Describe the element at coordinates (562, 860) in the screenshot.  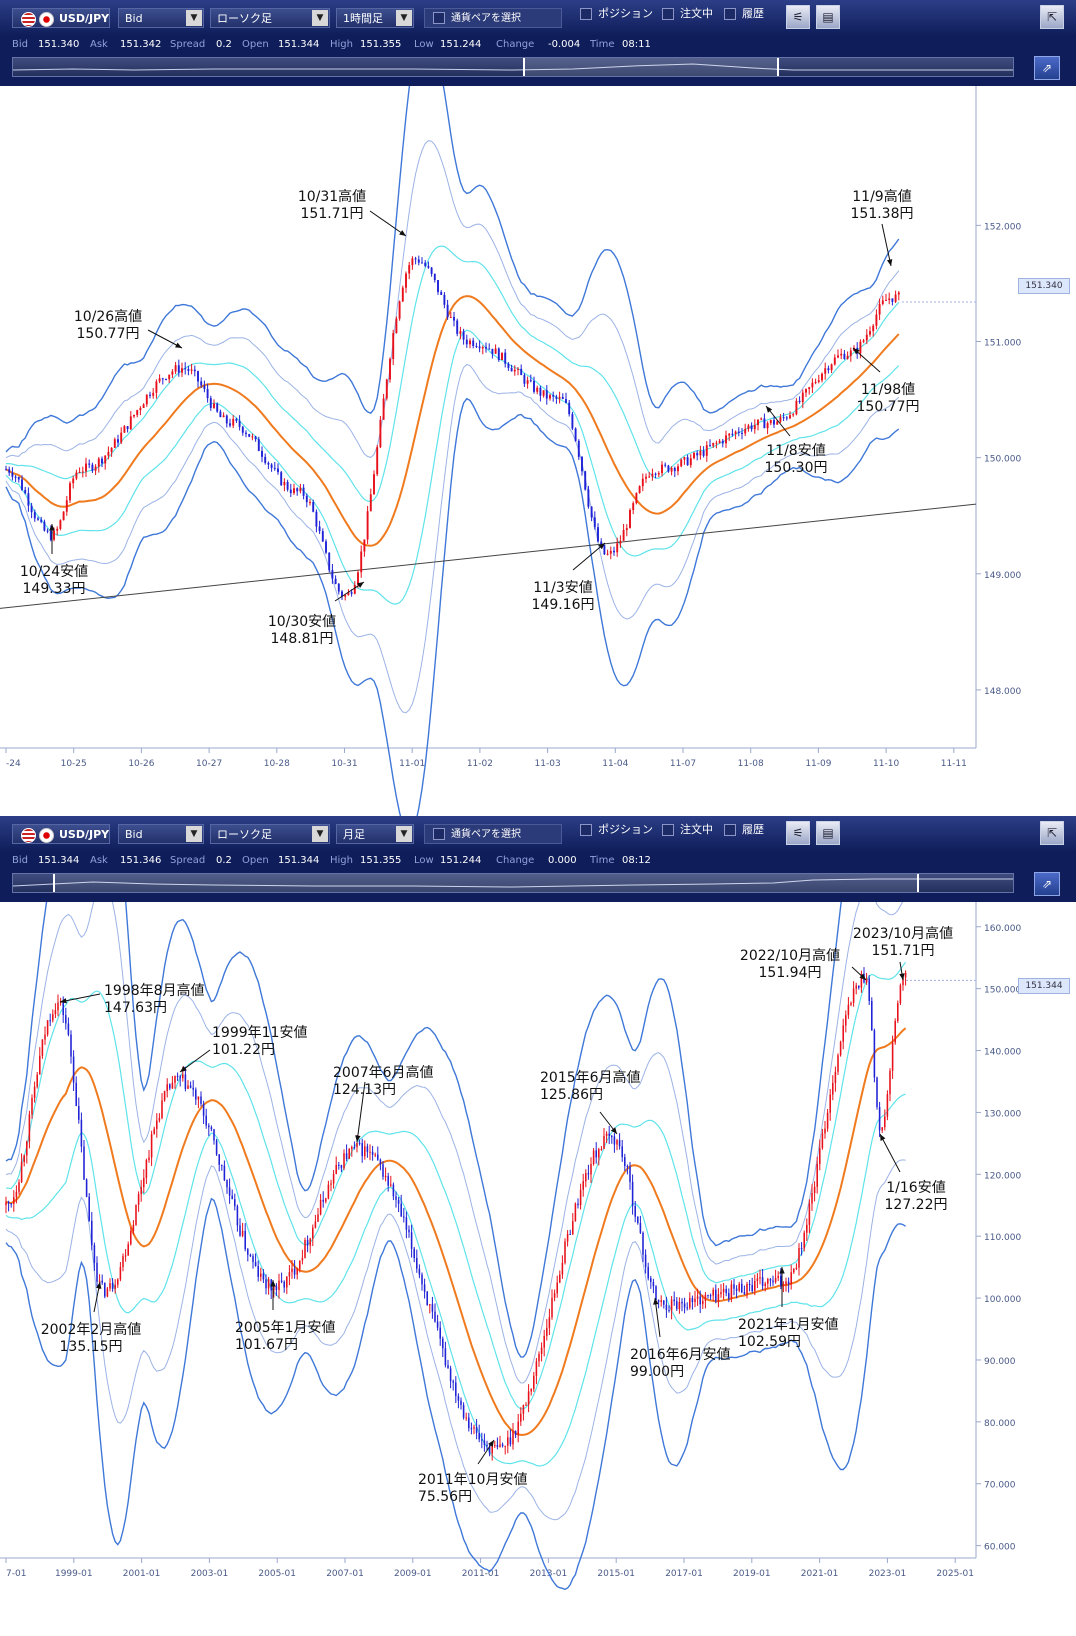
I see `change-value: 0.000` at that location.